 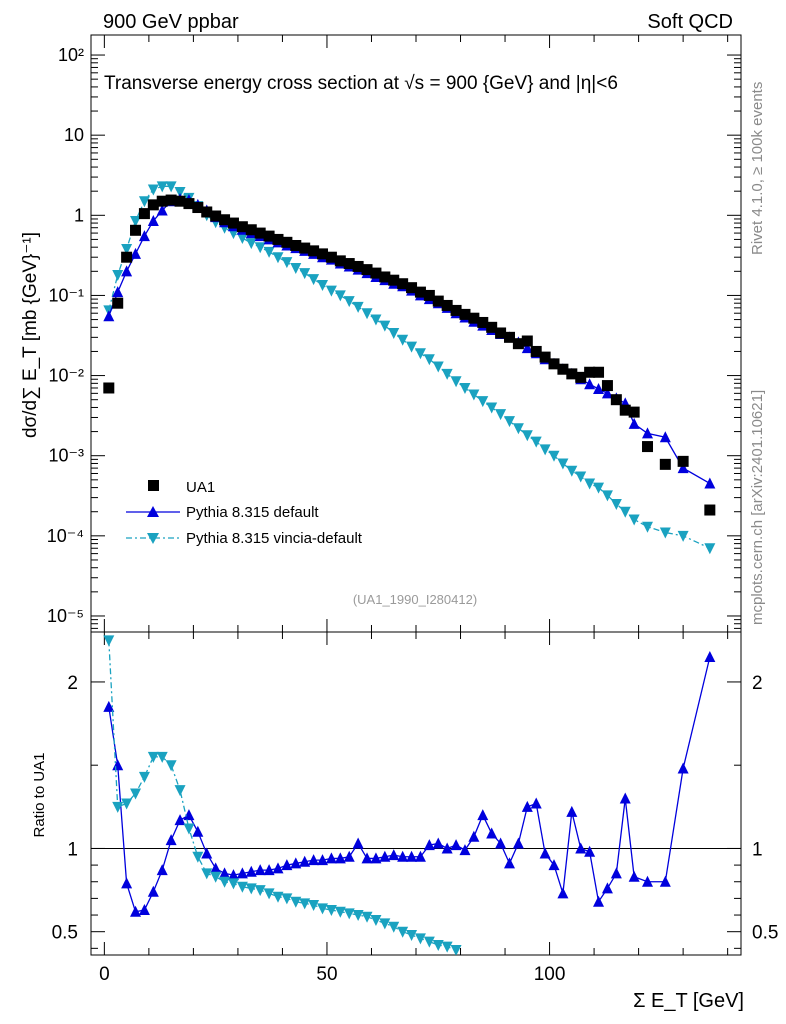 What do you see at coordinates (66, 456) in the screenshot?
I see `y-tick-label: 10⁻³` at bounding box center [66, 456].